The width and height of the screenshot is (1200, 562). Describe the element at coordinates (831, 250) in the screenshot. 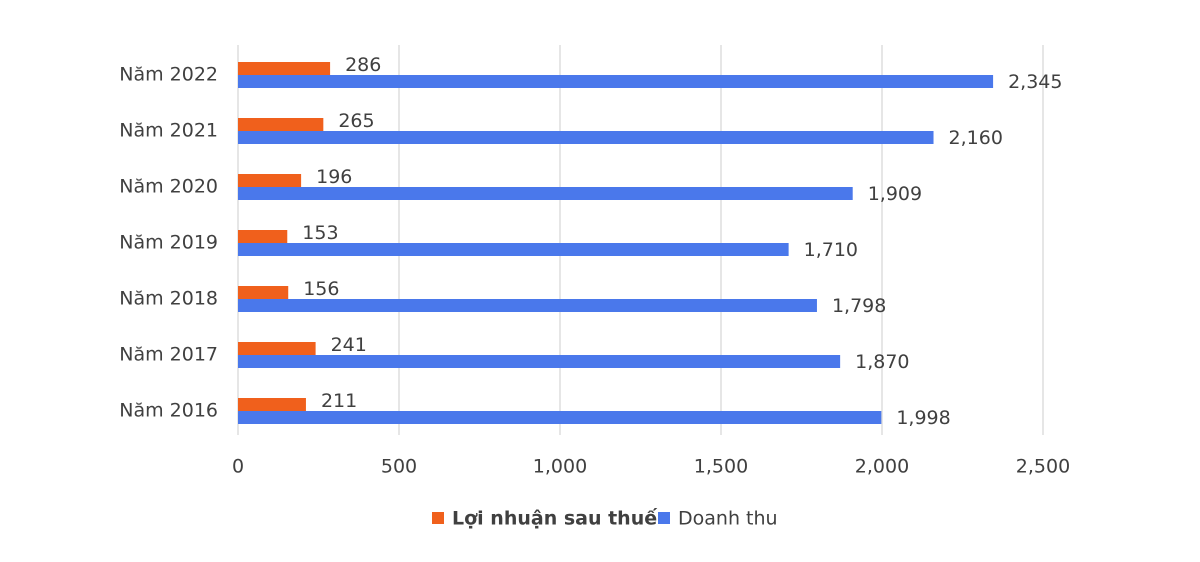

I see `value-label: 1,710` at that location.